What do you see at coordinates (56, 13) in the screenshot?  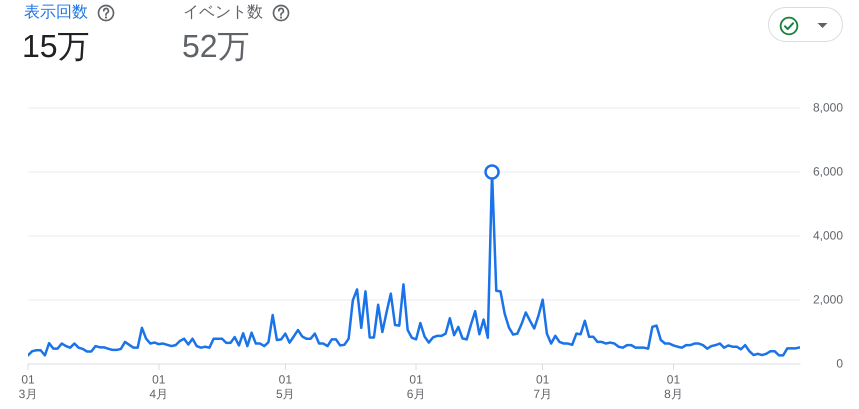 I see `text: 表示回数` at bounding box center [56, 13].